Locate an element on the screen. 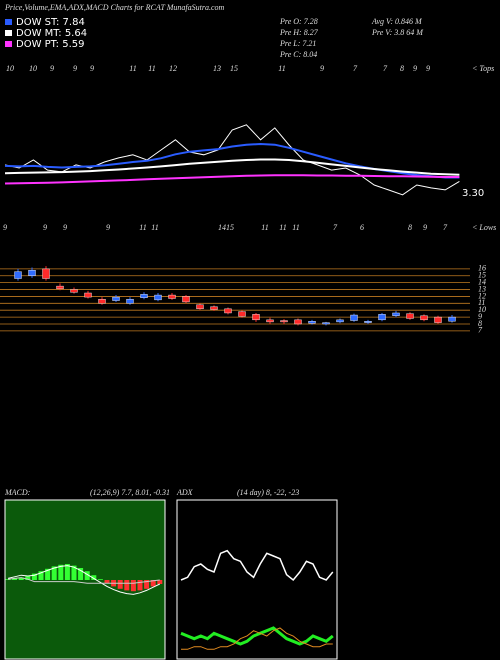 This screenshot has height=660, width=500. y-tick-label: 15 is located at coordinates (482, 275).